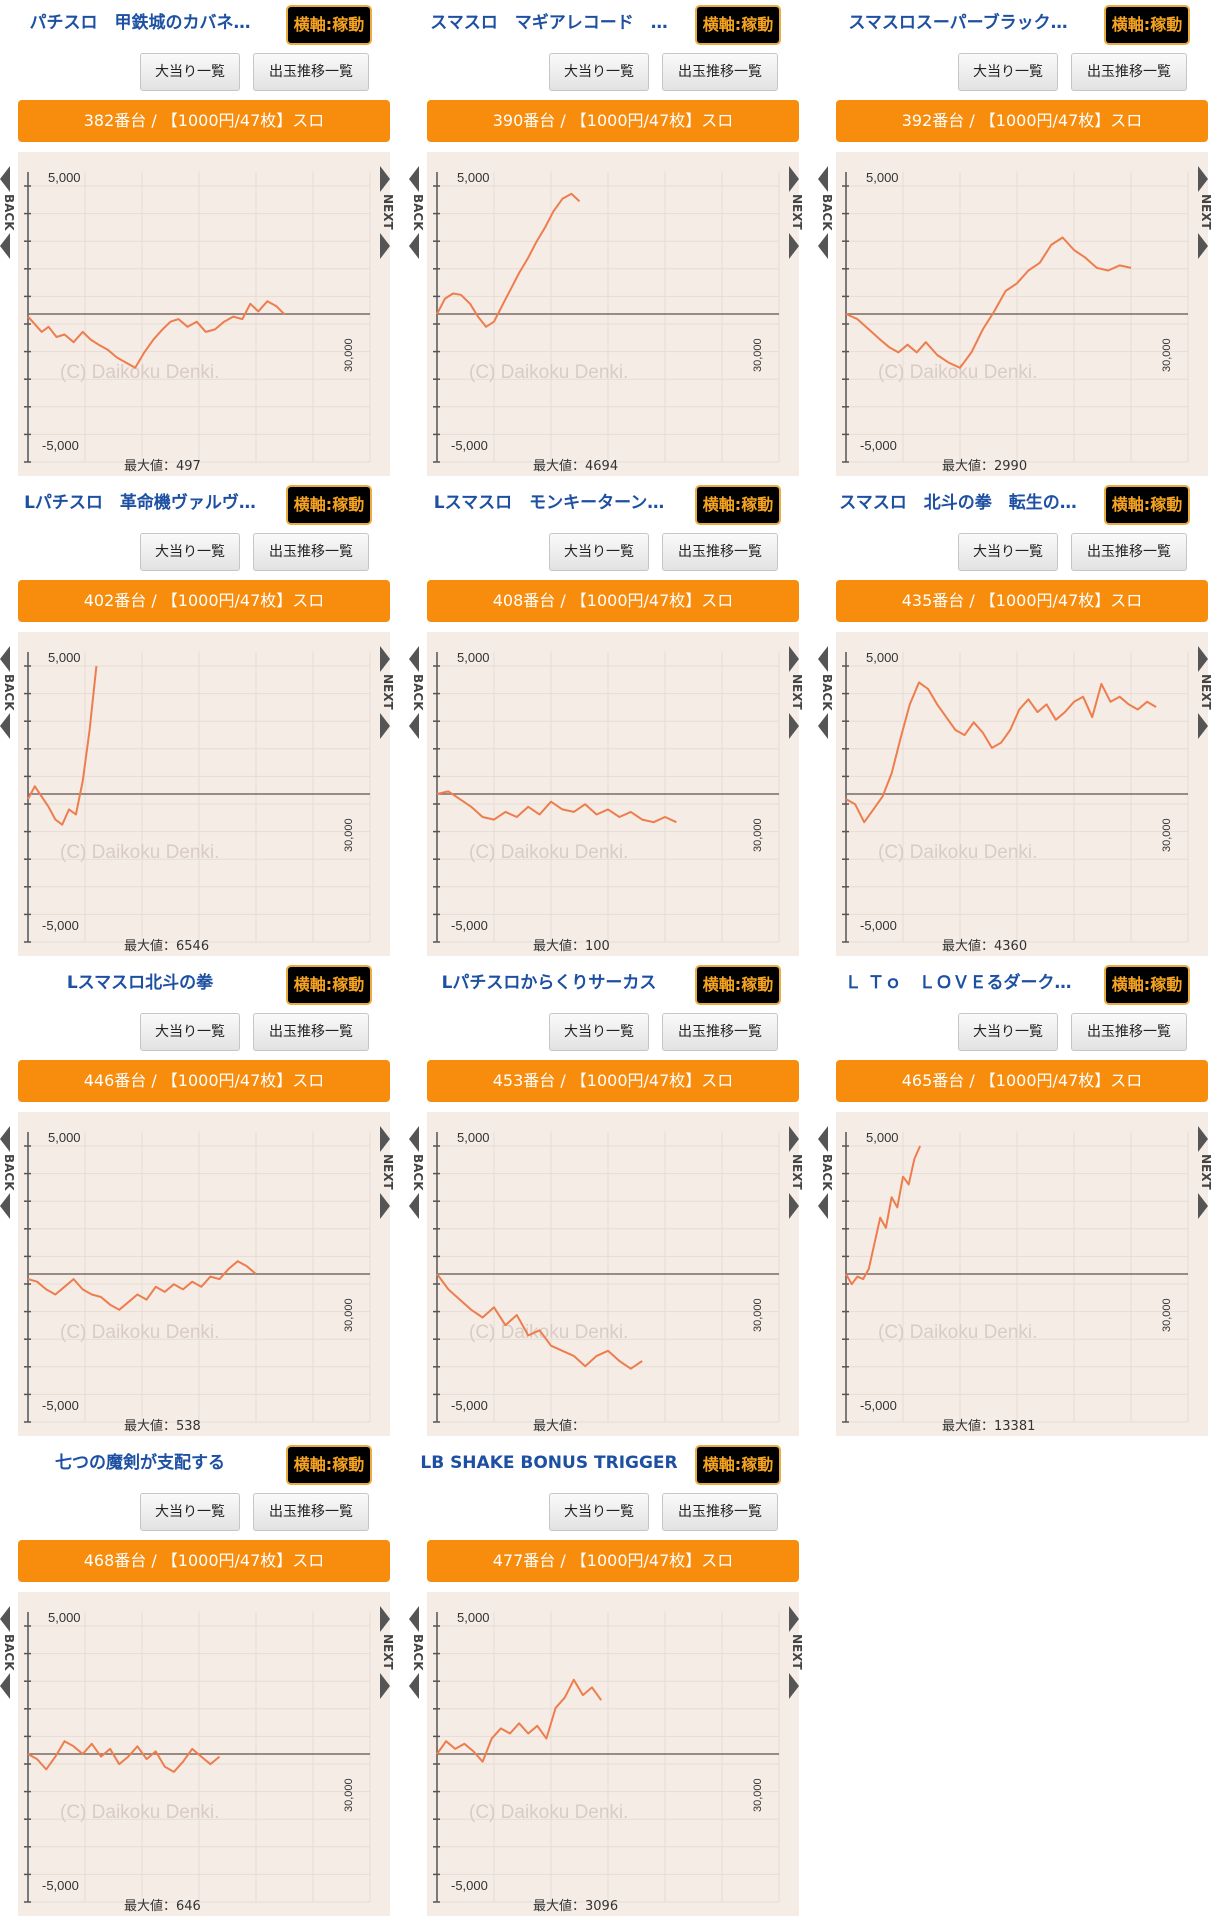  I want to click on machine-number-bar: 408番台 / 【1000円/47枚】スロ, so click(613, 601).